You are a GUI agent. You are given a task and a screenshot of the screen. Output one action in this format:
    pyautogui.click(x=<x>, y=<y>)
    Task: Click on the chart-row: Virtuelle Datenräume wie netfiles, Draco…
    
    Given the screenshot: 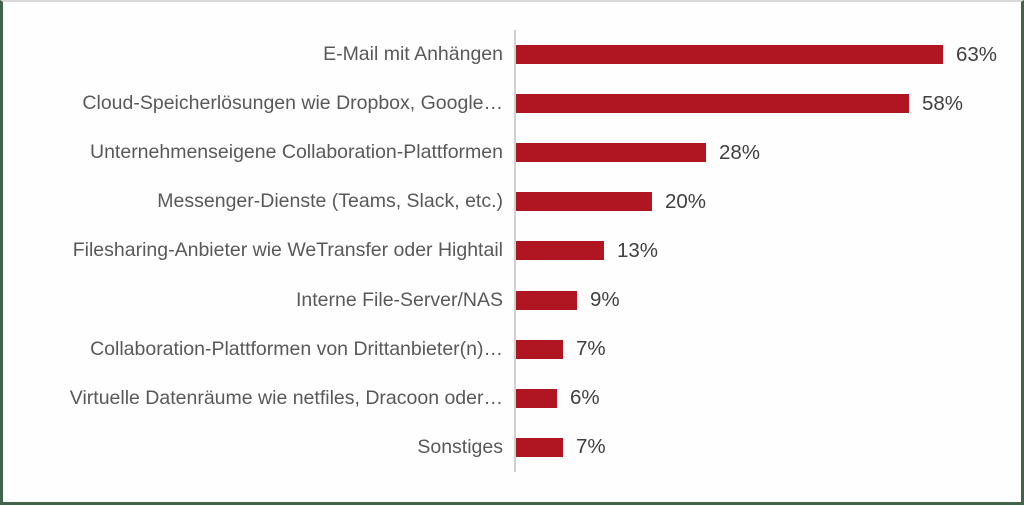 What is the action you would take?
    pyautogui.click(x=512, y=398)
    